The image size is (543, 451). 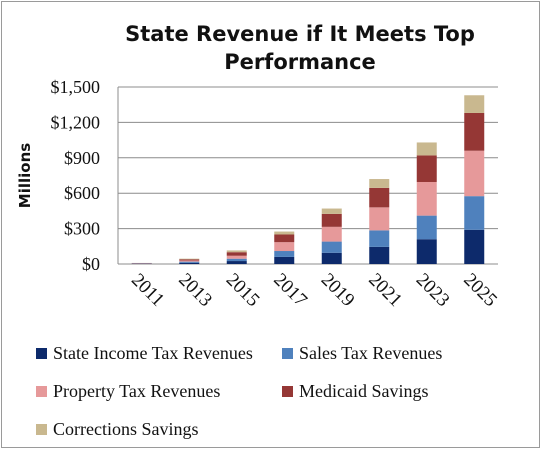 I want to click on x-tick-label: 2019, so click(x=338, y=290).